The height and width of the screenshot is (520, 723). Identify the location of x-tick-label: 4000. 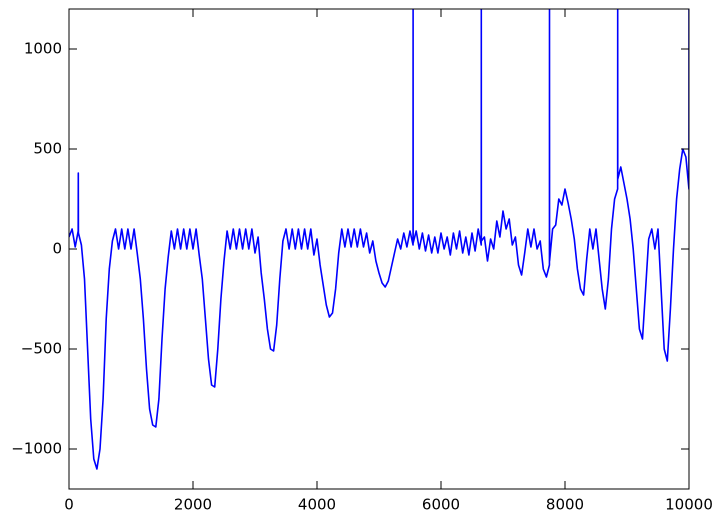
(317, 505).